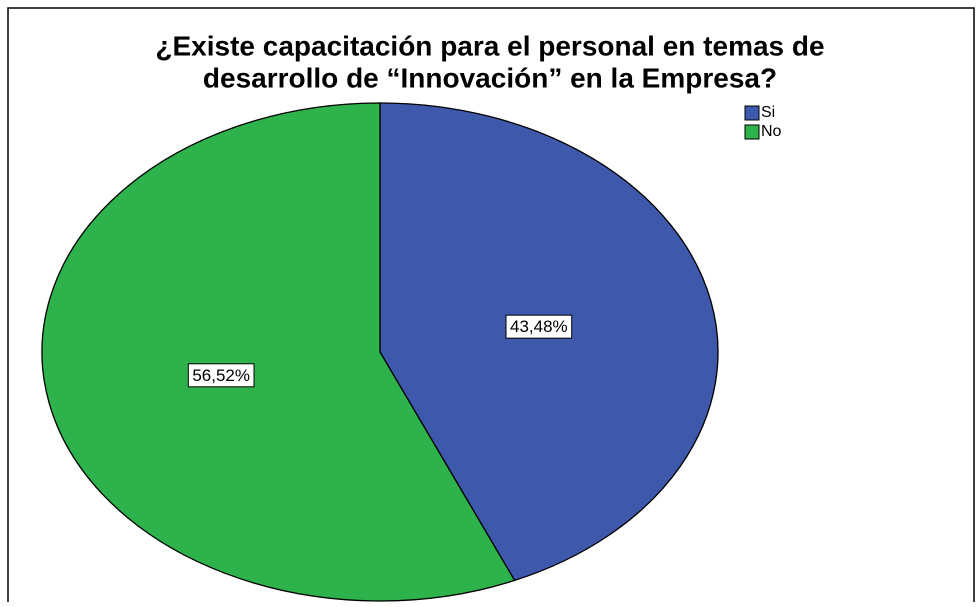 The width and height of the screenshot is (979, 607). I want to click on value-label: 56,52%, so click(221, 375).